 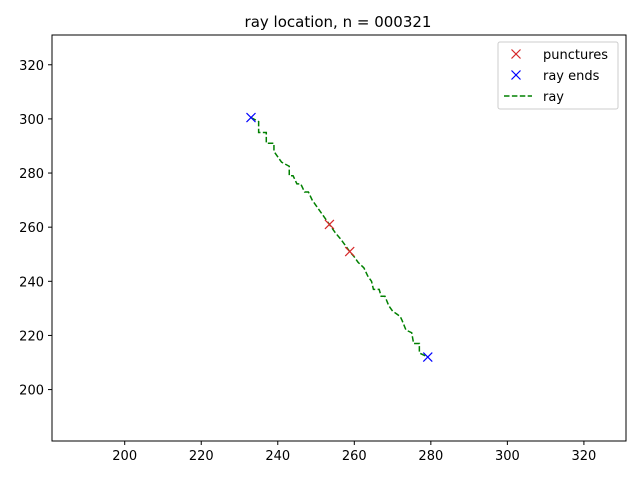 I want to click on legend-label-punctures: punctures, so click(x=575, y=55).